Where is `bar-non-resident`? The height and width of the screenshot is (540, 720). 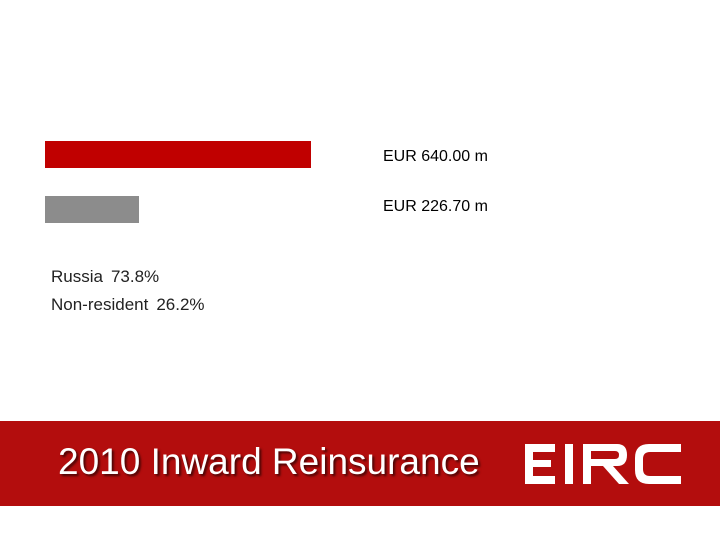
bar-non-resident is located at coordinates (92, 209).